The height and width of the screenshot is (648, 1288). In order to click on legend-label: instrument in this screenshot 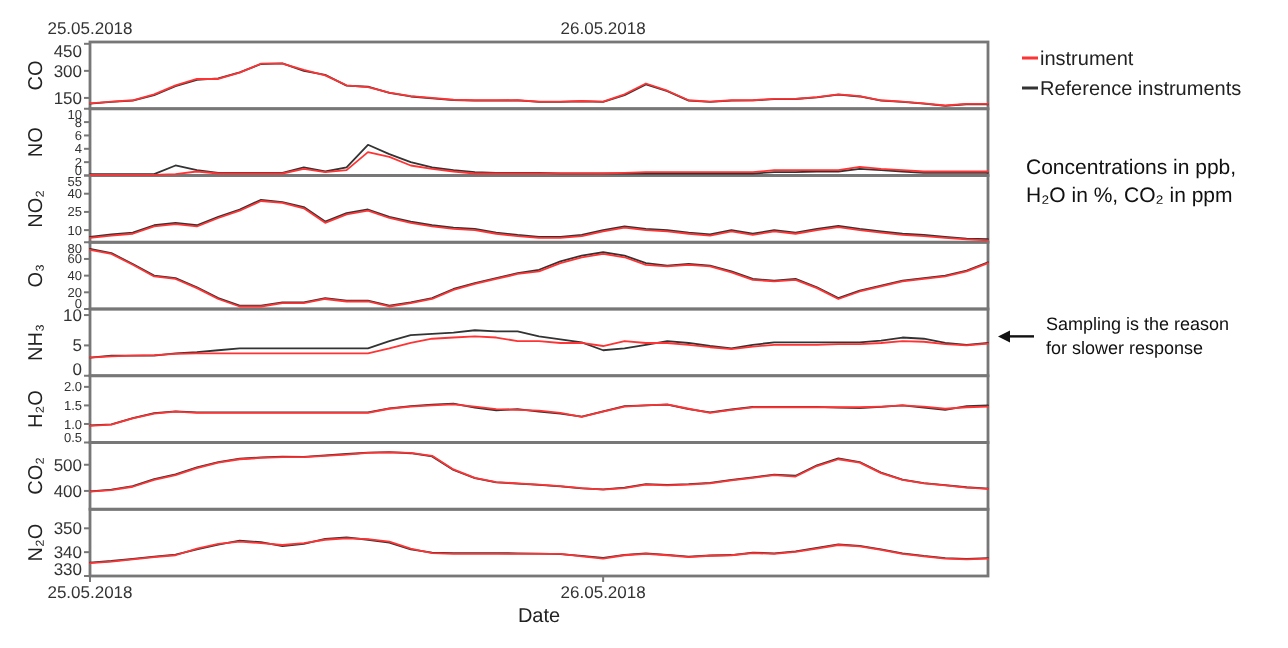, I will do `click(1087, 60)`.